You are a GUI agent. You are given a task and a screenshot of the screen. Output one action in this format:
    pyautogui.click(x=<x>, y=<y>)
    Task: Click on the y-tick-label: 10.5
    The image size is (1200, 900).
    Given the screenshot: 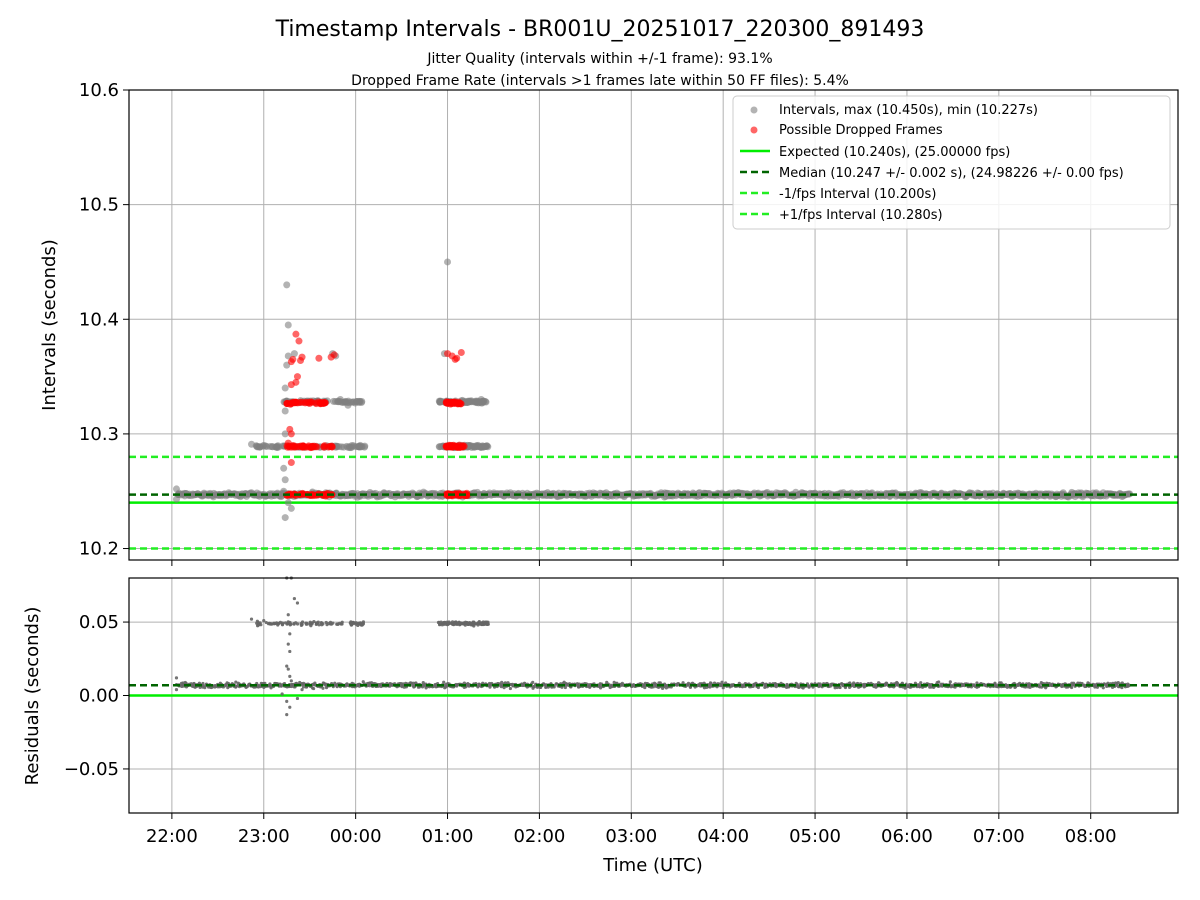 What is the action you would take?
    pyautogui.click(x=99, y=205)
    